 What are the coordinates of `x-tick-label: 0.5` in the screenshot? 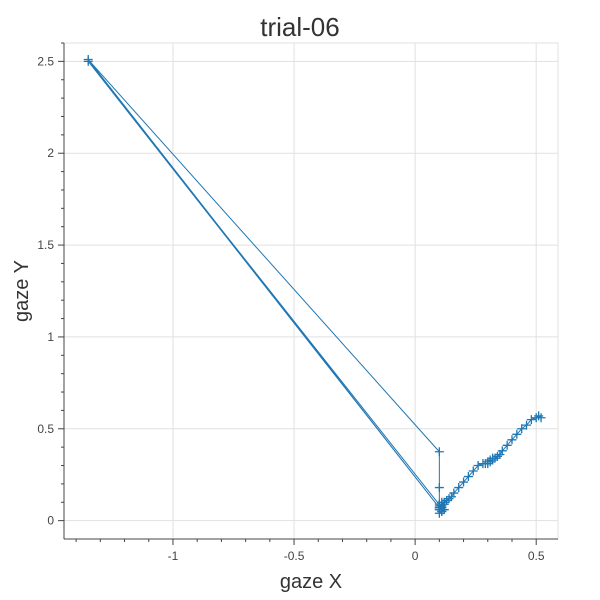 It's located at (536, 556).